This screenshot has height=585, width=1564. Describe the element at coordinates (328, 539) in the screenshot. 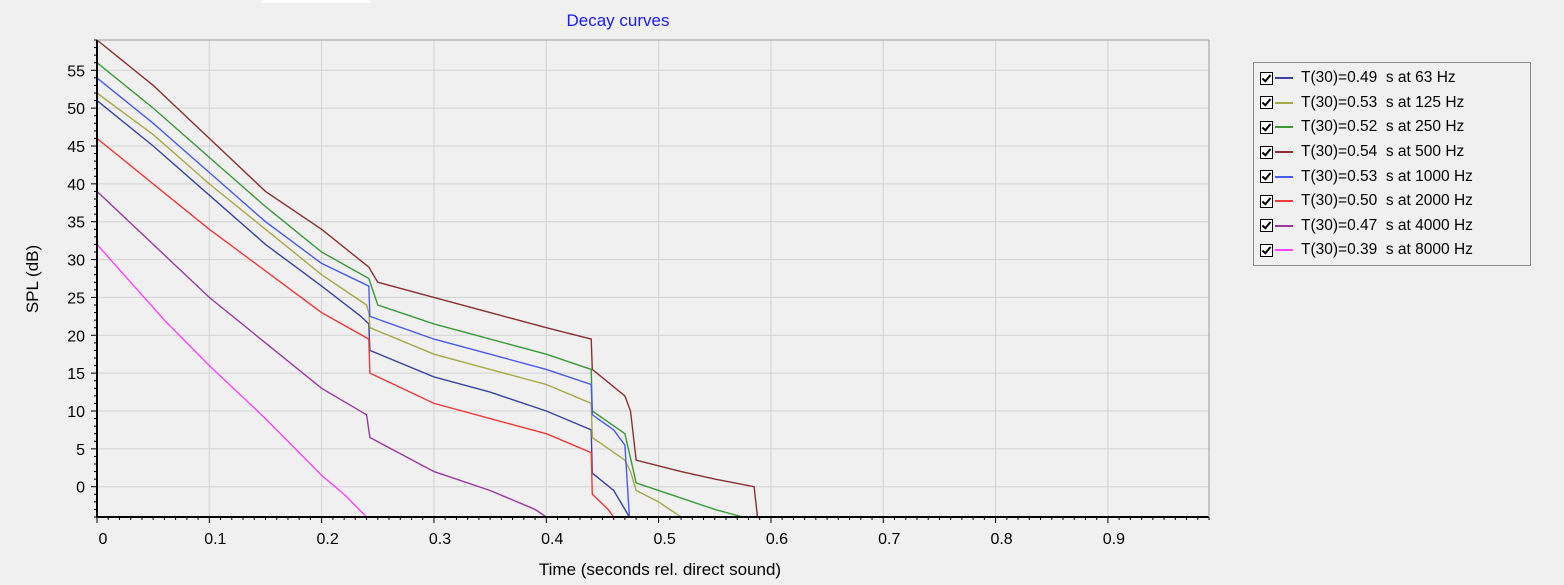

I see `x-tick-label: 0.2` at that location.